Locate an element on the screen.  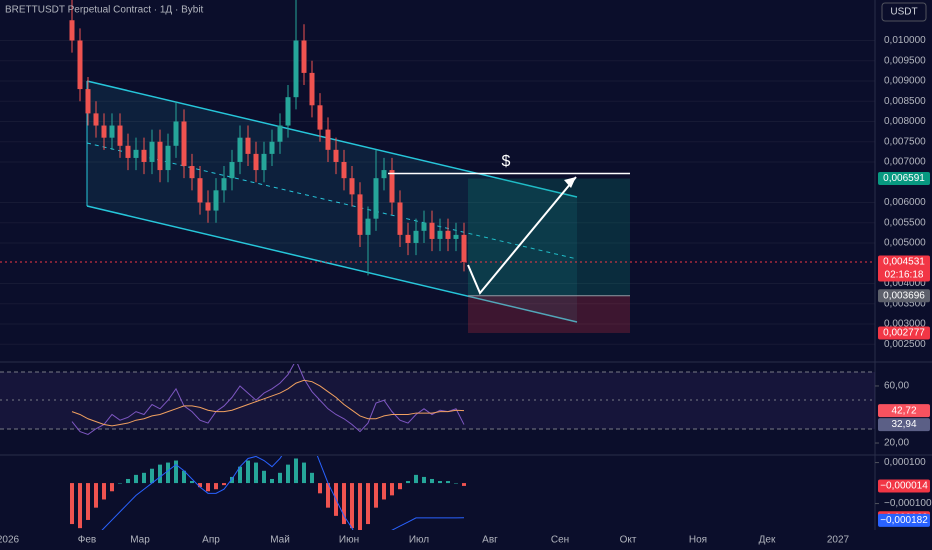
y-tick-label: 0,008000 is located at coordinates (905, 121).